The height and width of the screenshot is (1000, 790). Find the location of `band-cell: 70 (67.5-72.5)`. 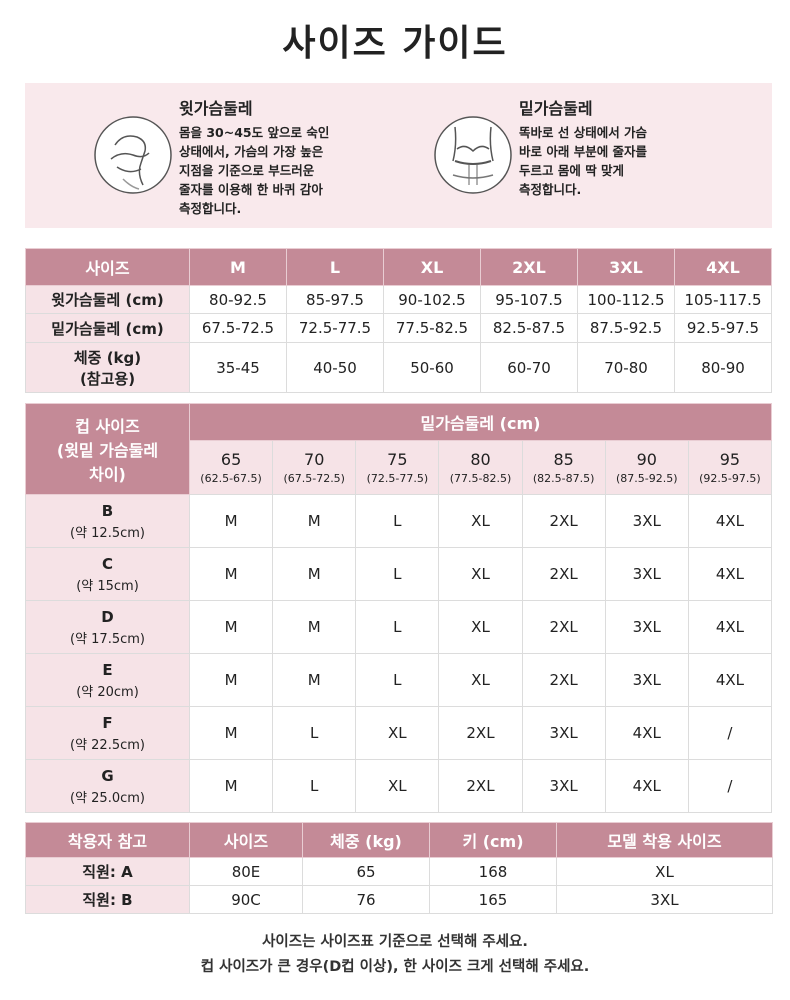

band-cell: 70 (67.5-72.5) is located at coordinates (314, 467).